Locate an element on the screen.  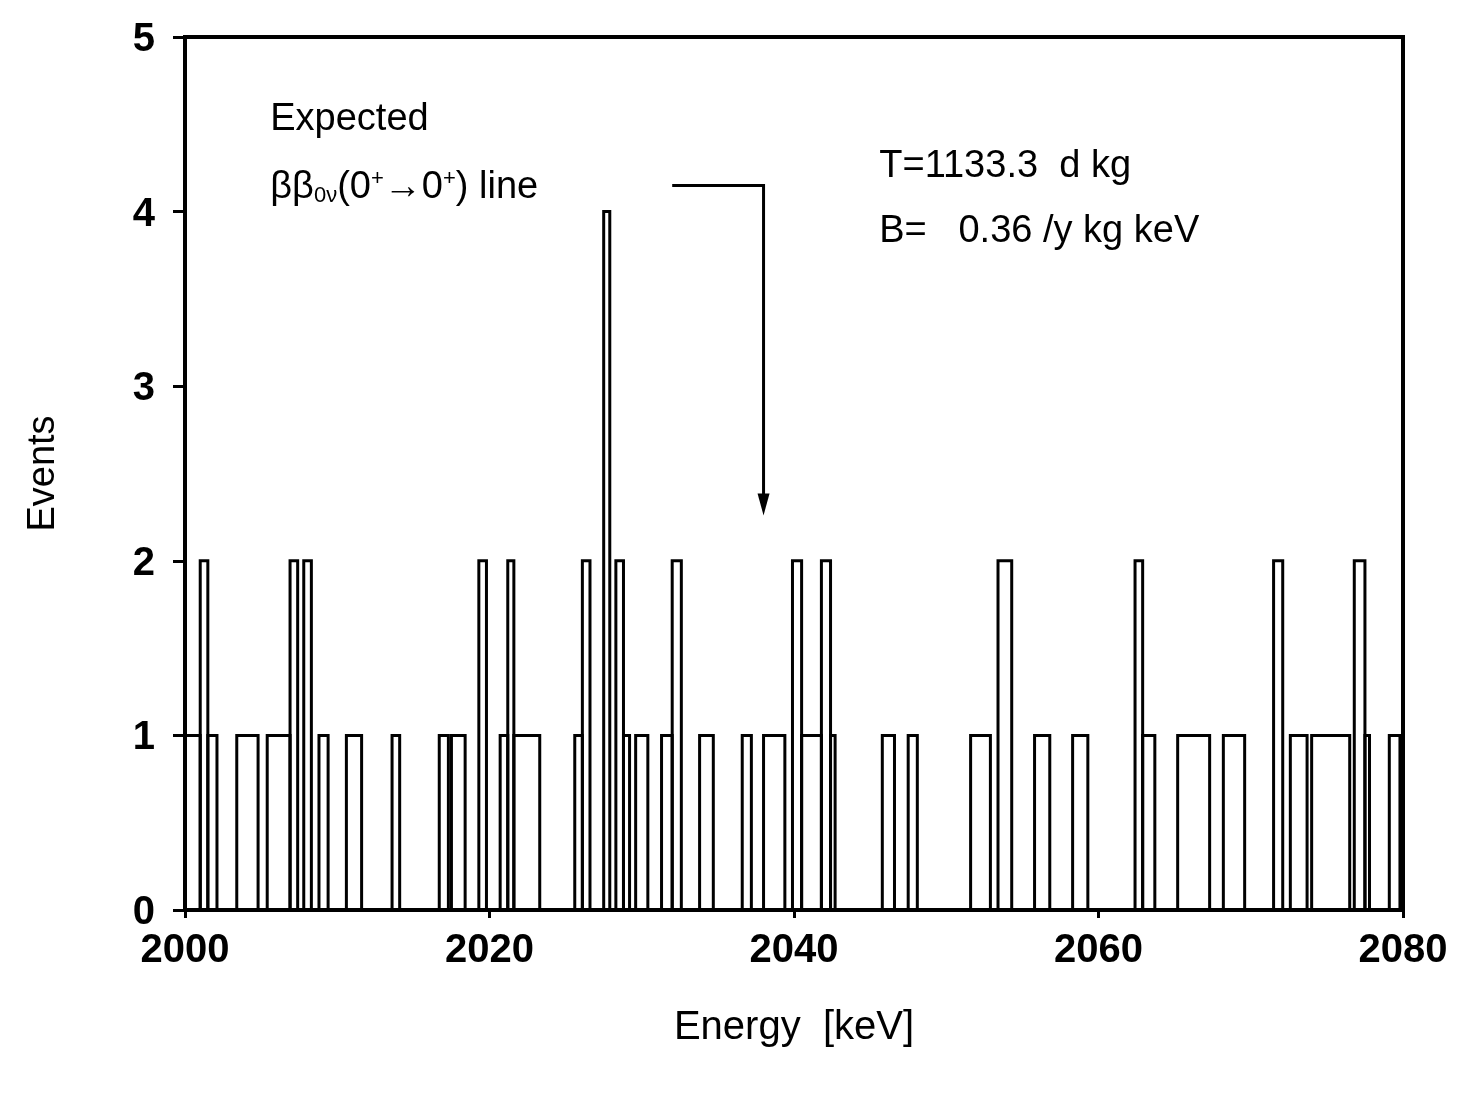
annotation: B= 0.36 /y kg keV is located at coordinates (1039, 229).